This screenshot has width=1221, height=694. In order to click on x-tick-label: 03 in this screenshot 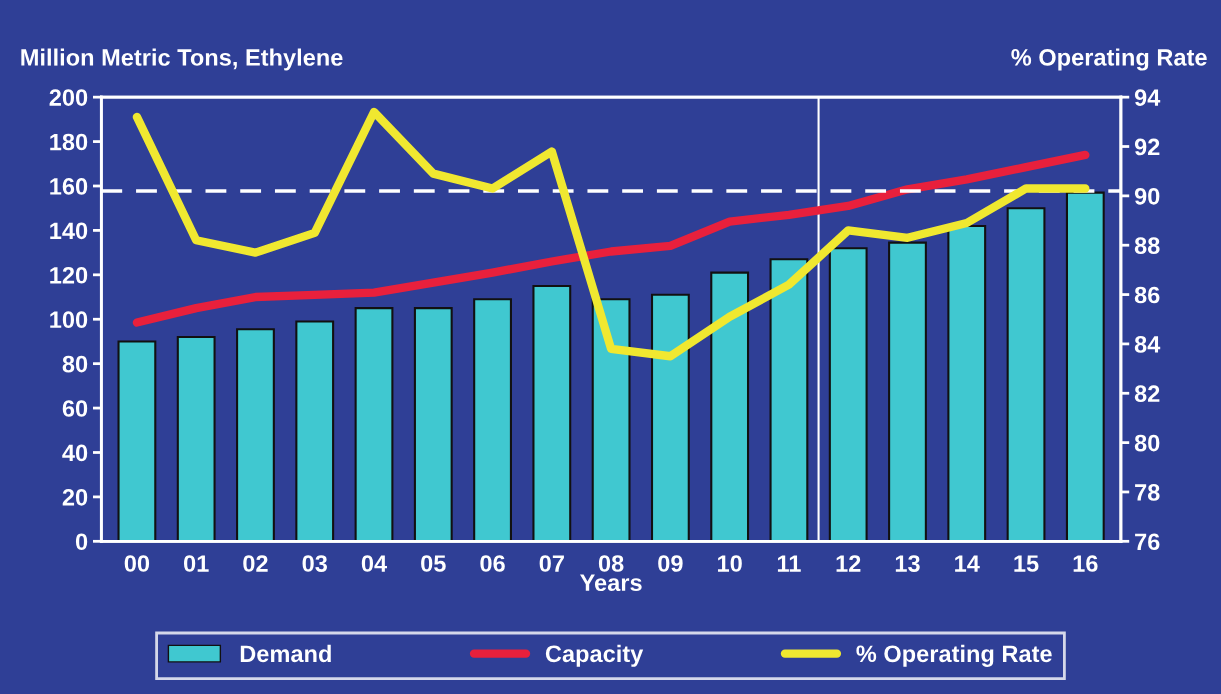, I will do `click(315, 563)`.